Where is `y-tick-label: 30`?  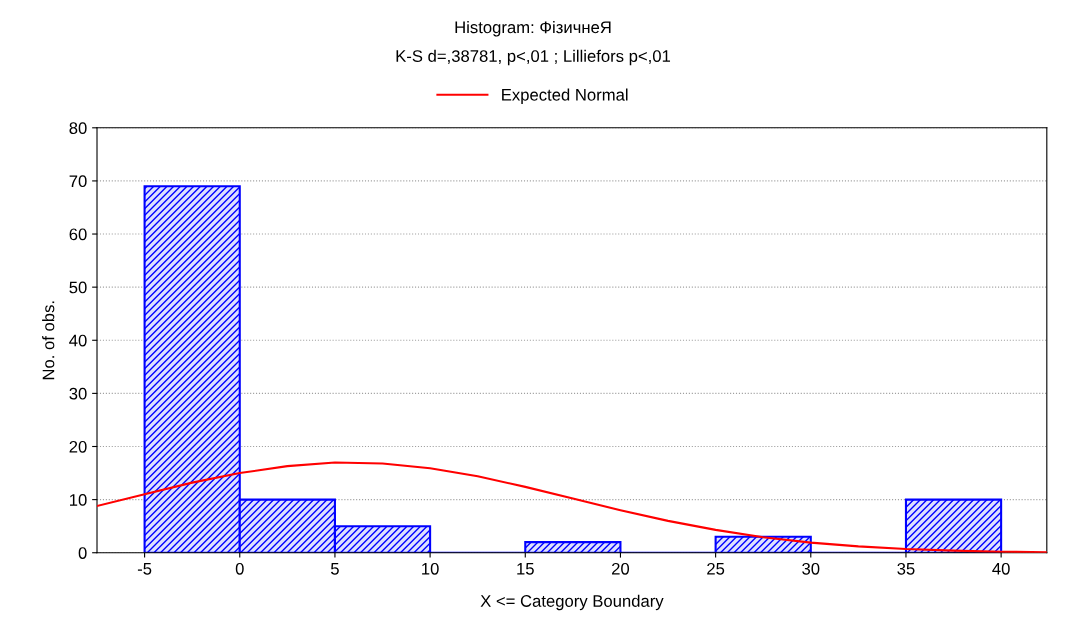
y-tick-label: 30 is located at coordinates (78, 393).